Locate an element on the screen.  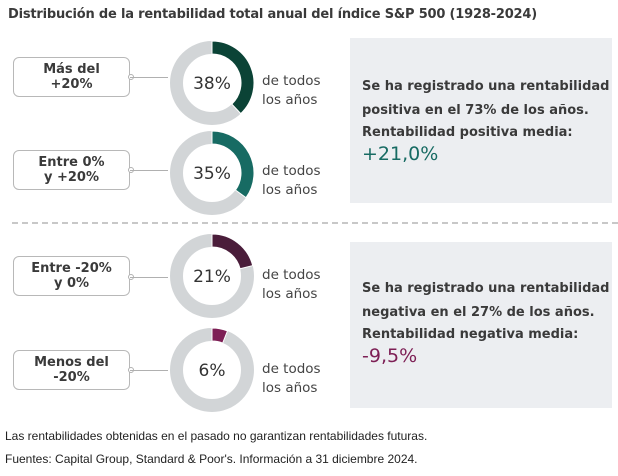
donut-chart: 38% is located at coordinates (212, 82).